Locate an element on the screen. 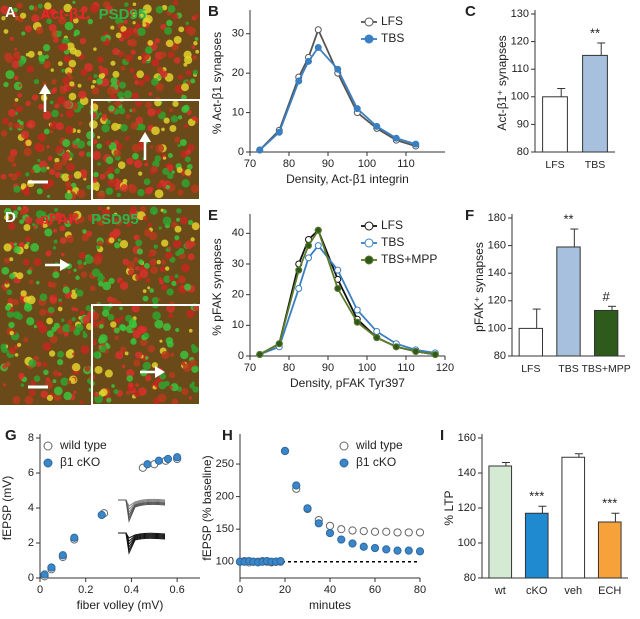 This screenshot has width=640, height=619. x-tick-label: LFS is located at coordinates (530, 369).